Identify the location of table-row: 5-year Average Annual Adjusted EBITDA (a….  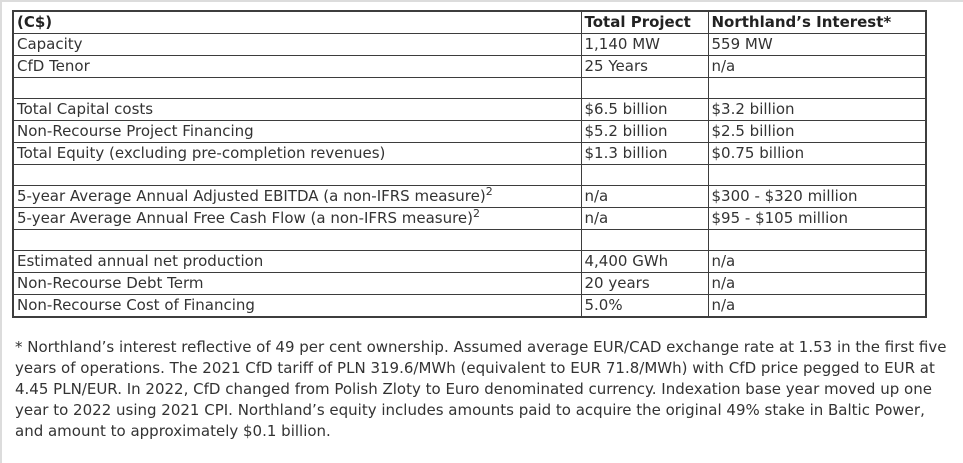
(469, 196).